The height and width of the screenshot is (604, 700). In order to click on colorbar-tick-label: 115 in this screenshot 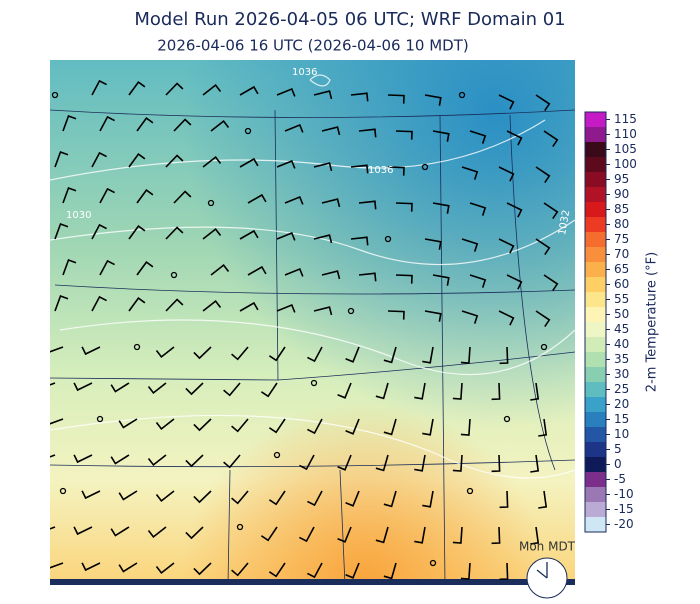, I will do `click(625, 119)`.